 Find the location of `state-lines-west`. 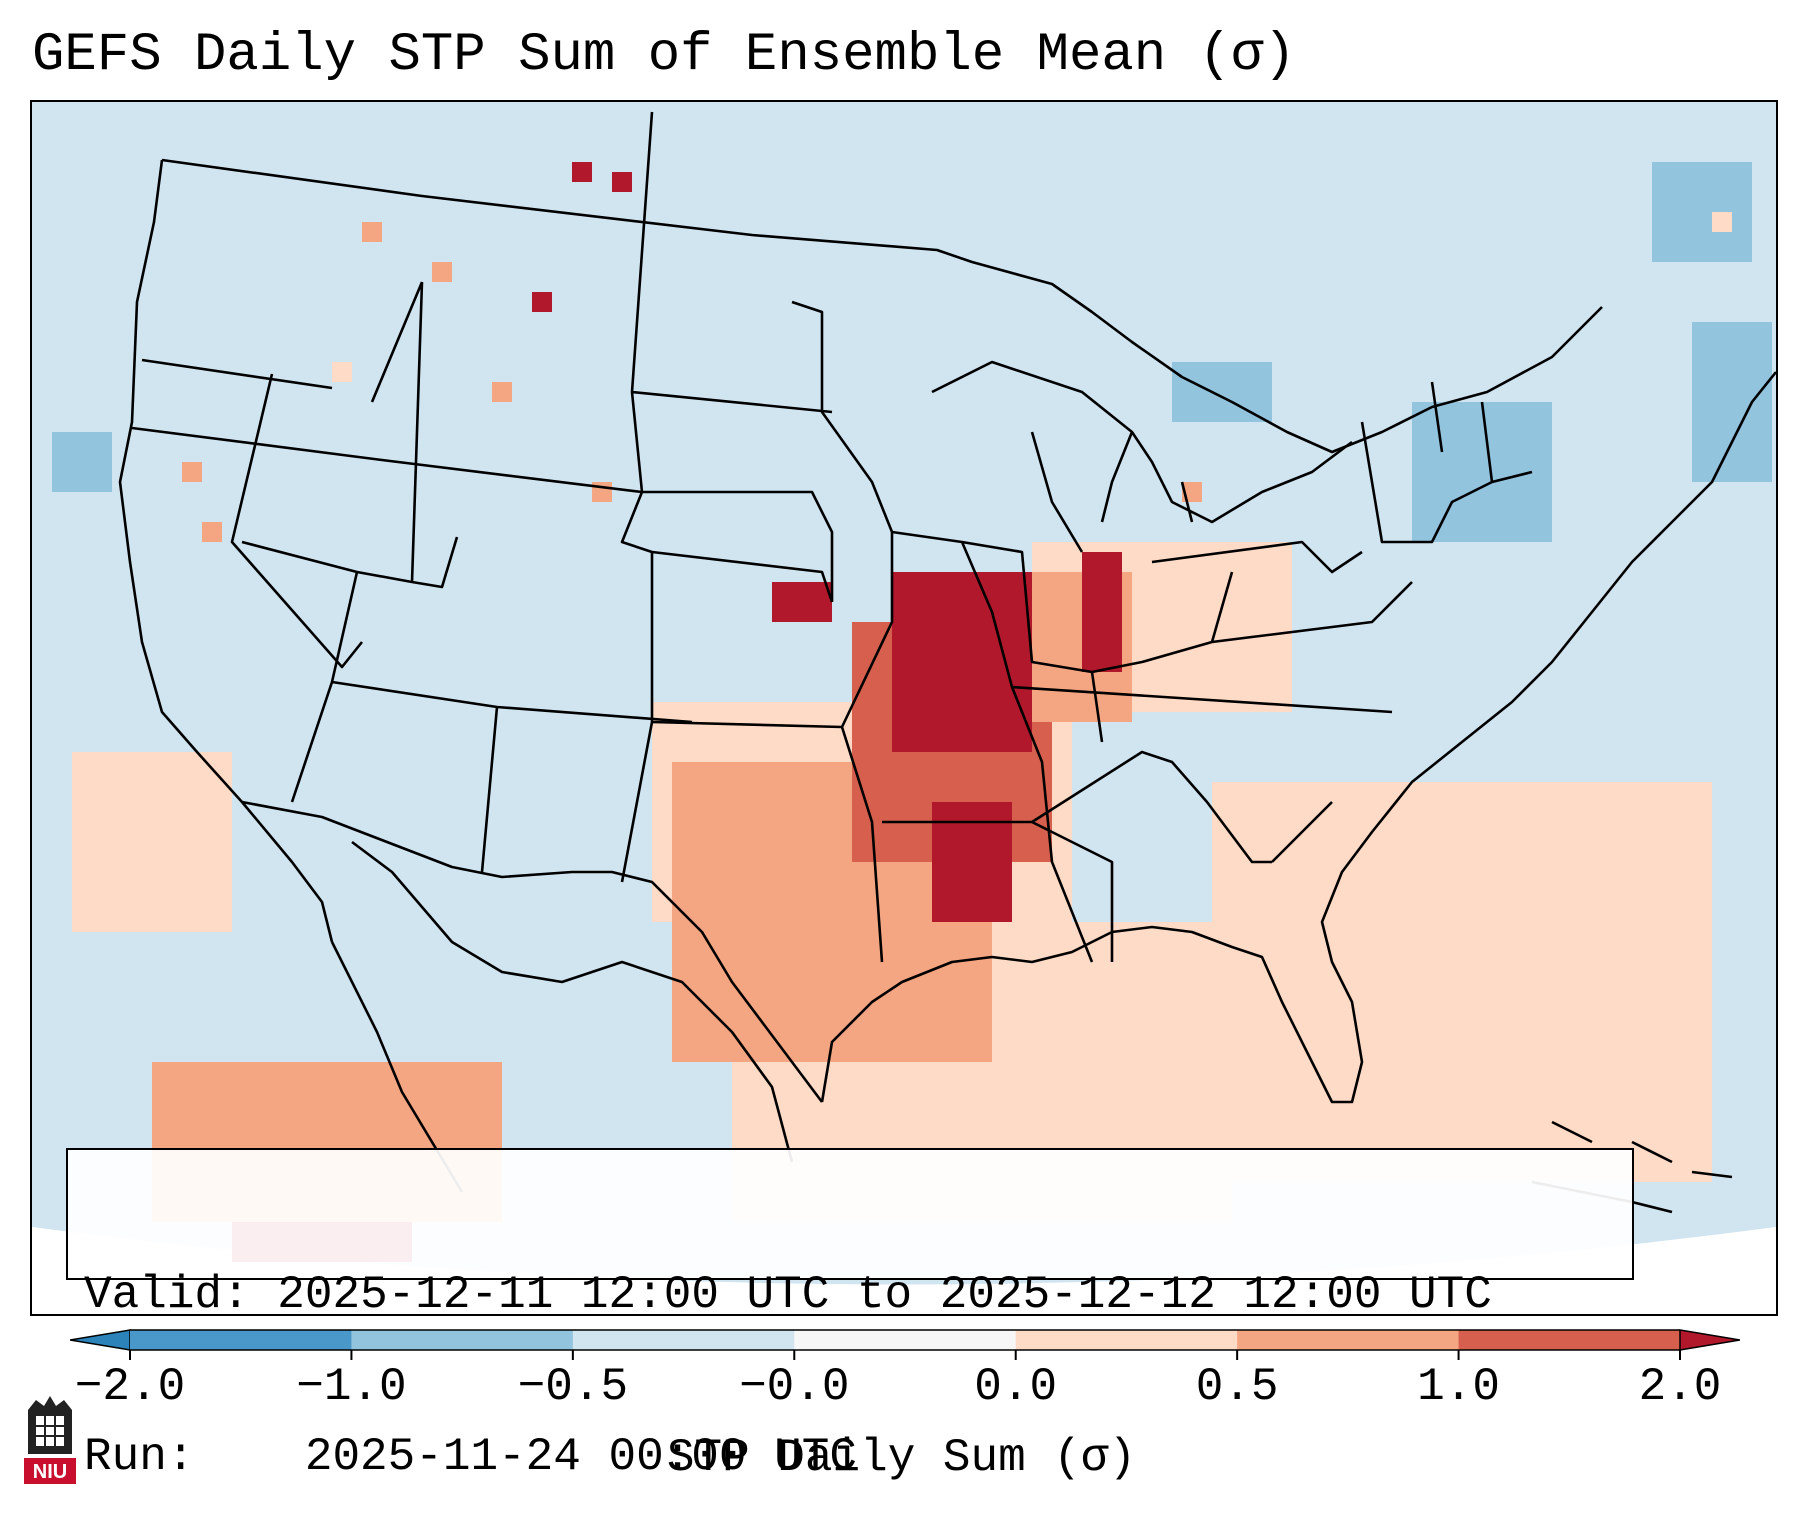

state-lines-west is located at coordinates (412, 577).